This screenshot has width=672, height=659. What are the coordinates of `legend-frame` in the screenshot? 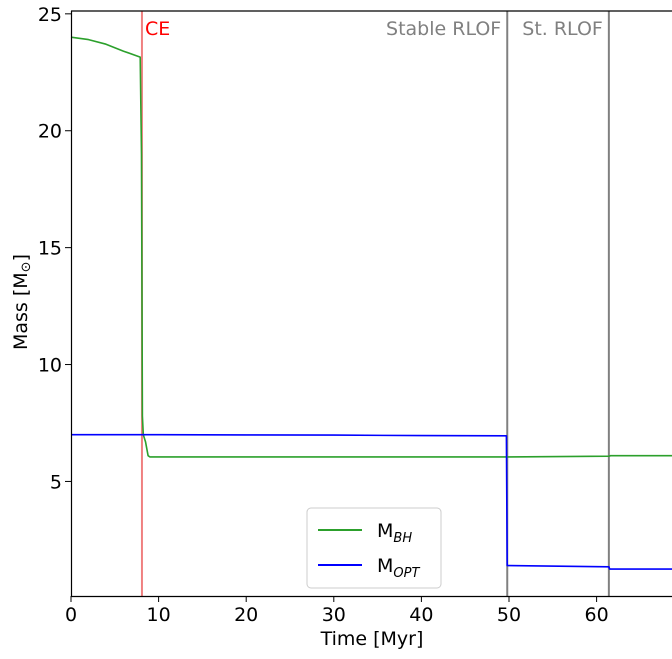 It's located at (374, 548).